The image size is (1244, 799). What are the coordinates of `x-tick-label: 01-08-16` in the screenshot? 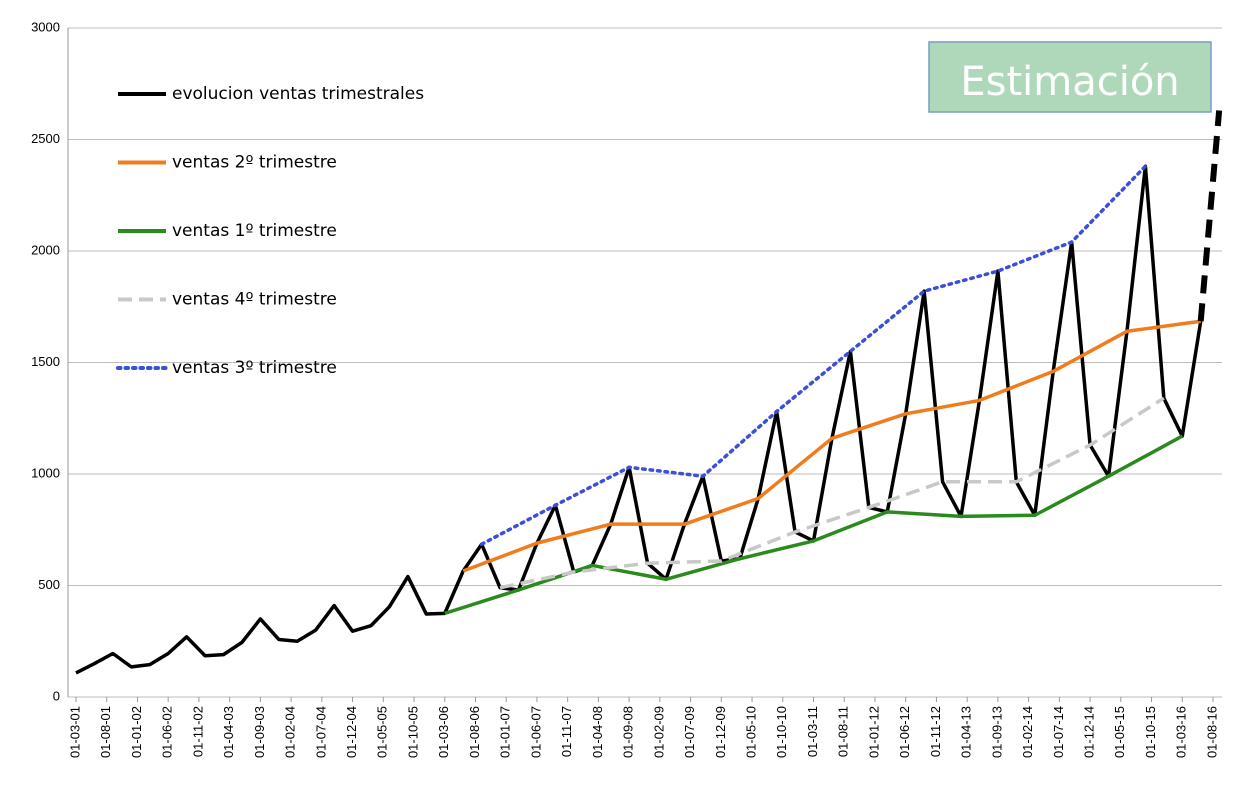 It's located at (1211, 732).